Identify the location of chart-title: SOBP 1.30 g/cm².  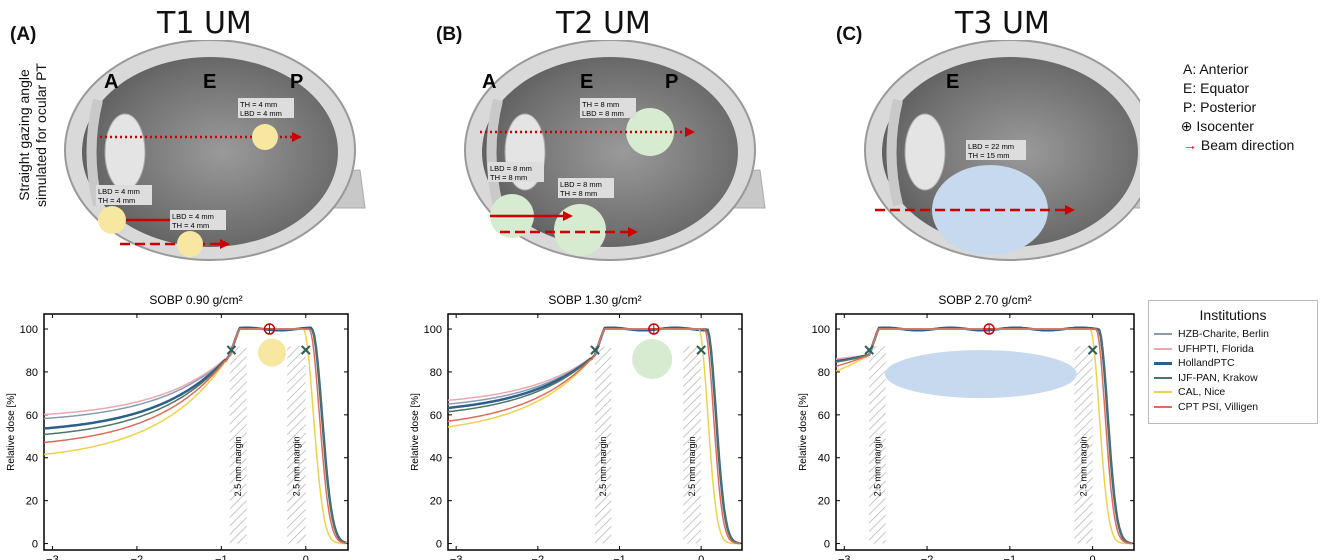
(594, 300).